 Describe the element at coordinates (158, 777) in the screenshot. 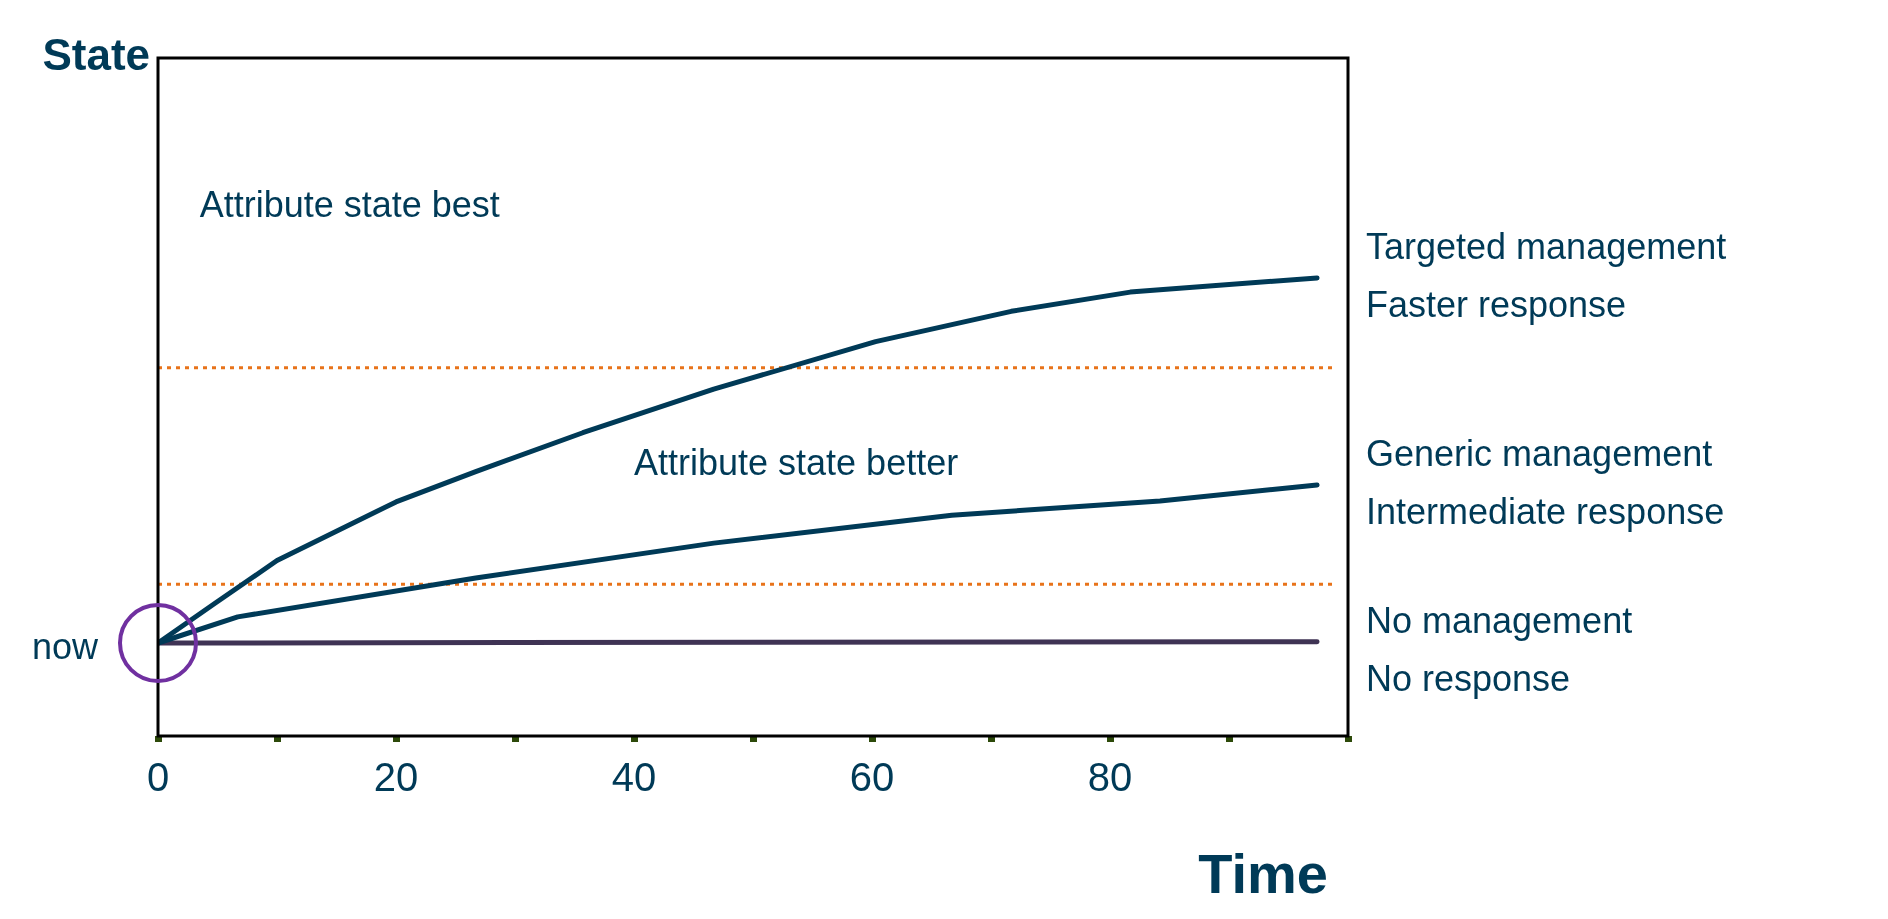

I see `x-tick-label: 0` at that location.